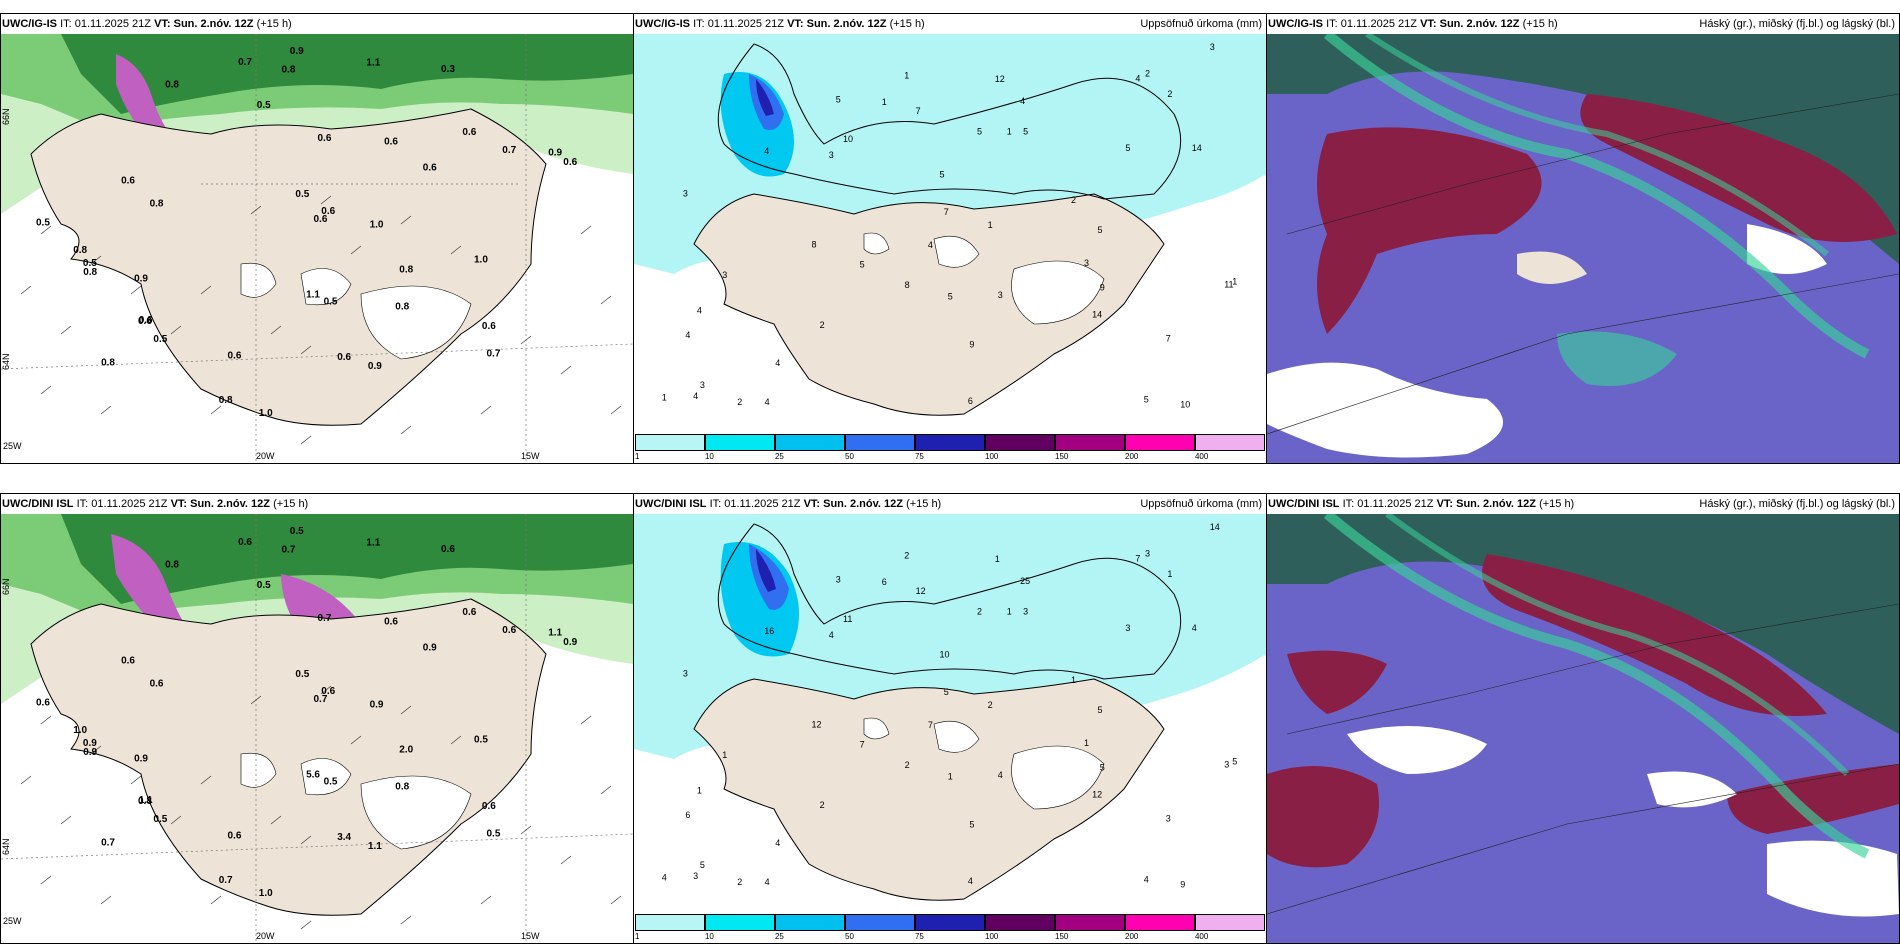  What do you see at coordinates (1000, 79) in the screenshot?
I see `value-label: 12` at bounding box center [1000, 79].